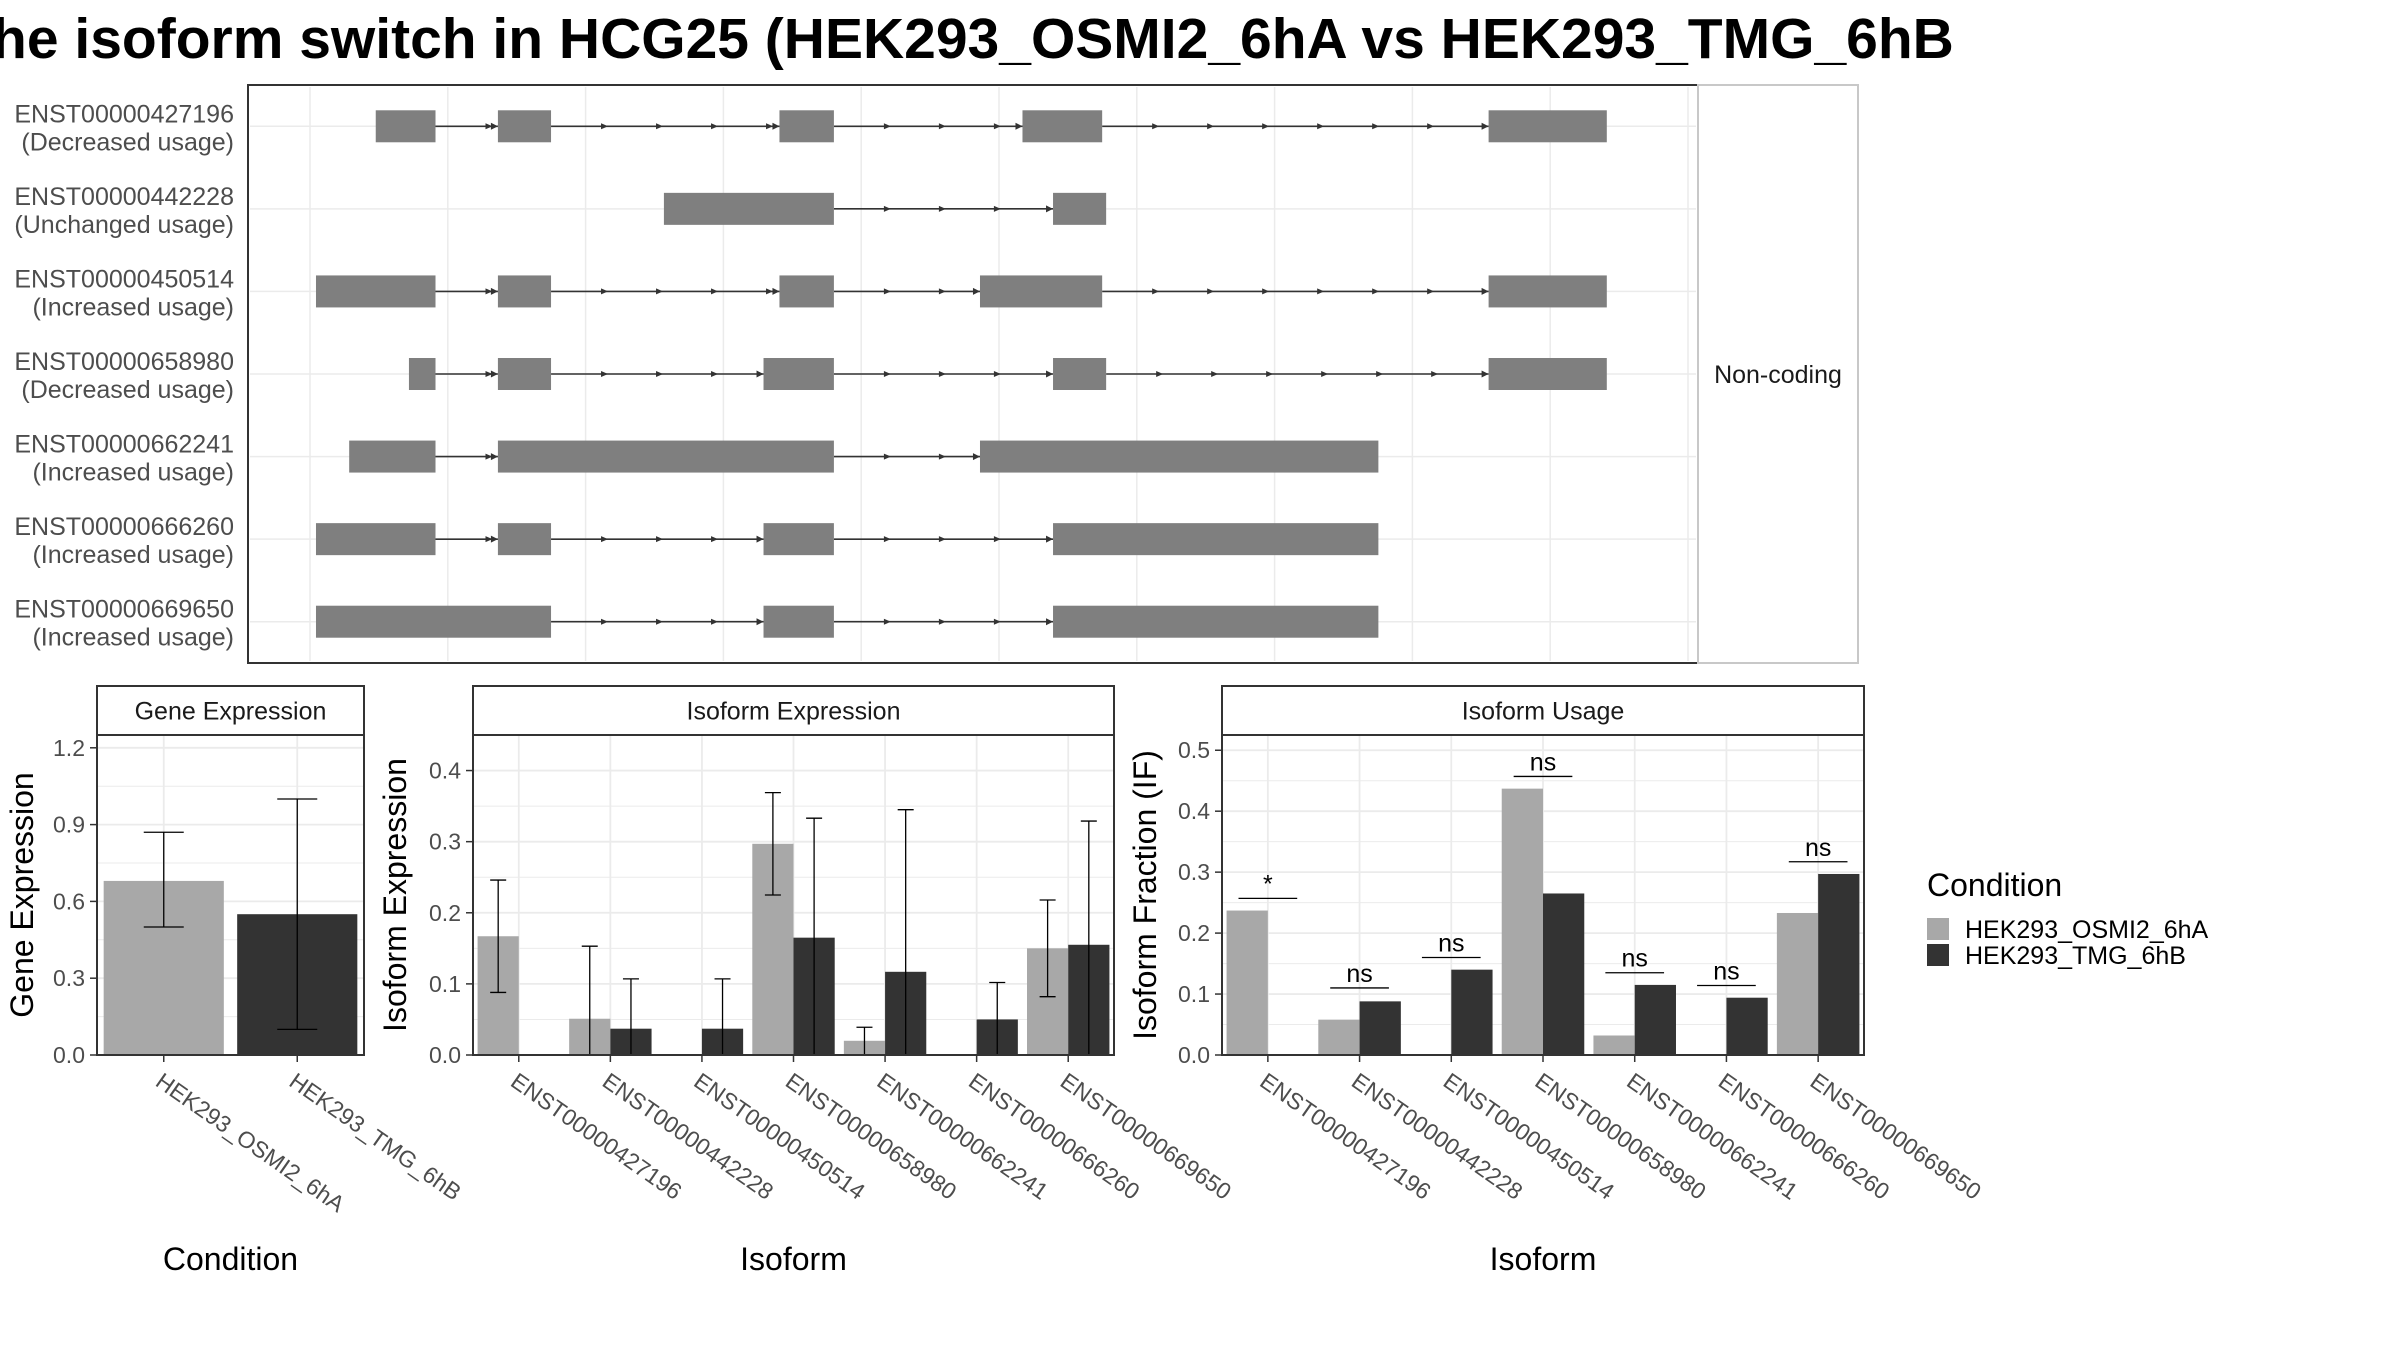  Describe the element at coordinates (69, 748) in the screenshot. I see `y-tick-label: 1.2` at that location.